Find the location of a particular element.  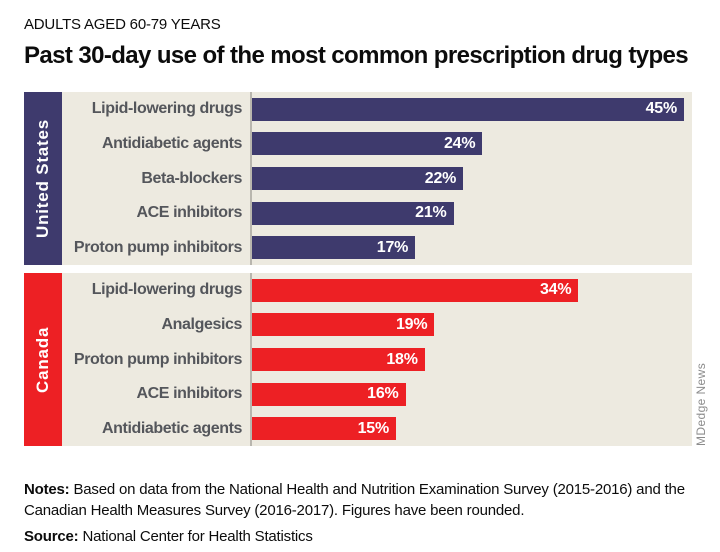

value-label: 34% is located at coordinates (555, 290).